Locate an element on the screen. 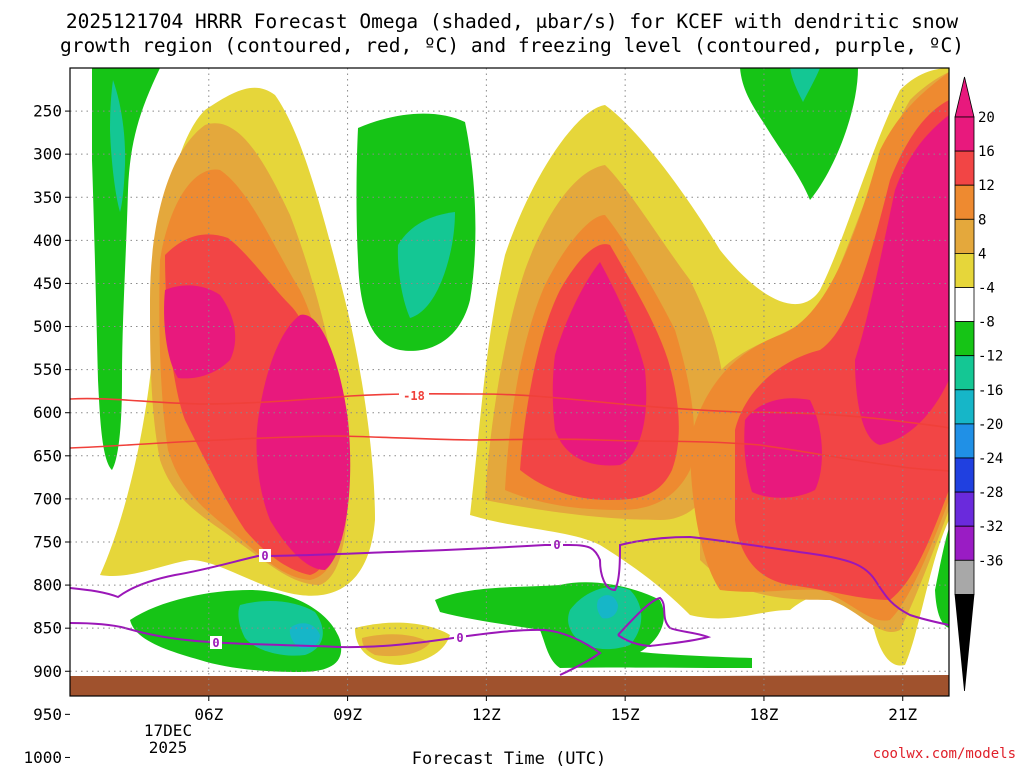 The width and height of the screenshot is (1024, 768). colorbar-label: -8 is located at coordinates (986, 323).